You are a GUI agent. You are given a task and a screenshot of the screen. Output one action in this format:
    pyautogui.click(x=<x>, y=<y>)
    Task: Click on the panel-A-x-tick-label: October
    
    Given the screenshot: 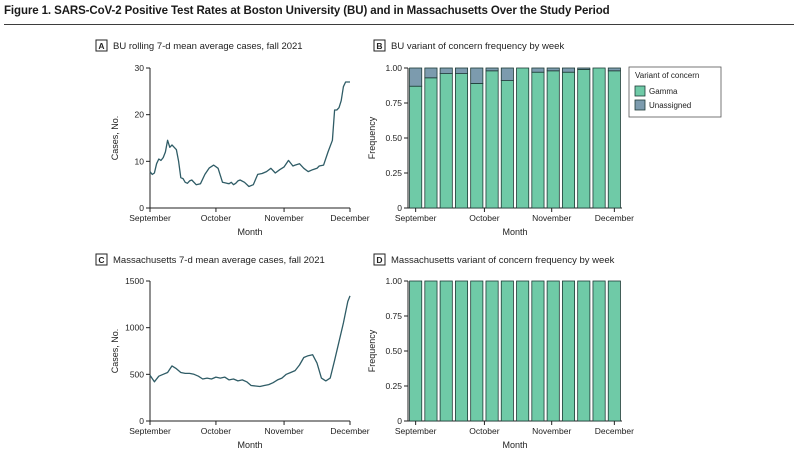 What is the action you would take?
    pyautogui.click(x=216, y=218)
    